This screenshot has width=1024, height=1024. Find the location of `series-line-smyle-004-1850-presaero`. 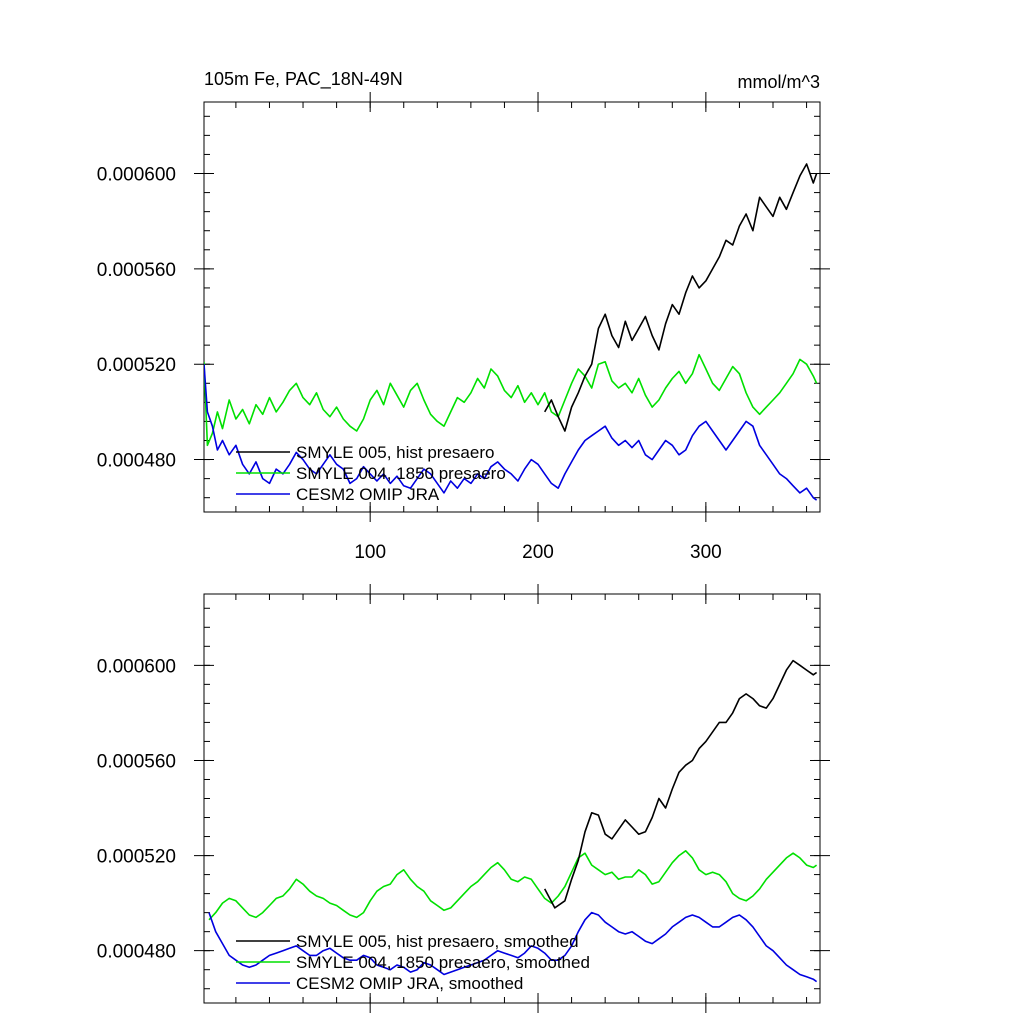

series-line-smyle-004-1850-presaero is located at coordinates (511, 400).